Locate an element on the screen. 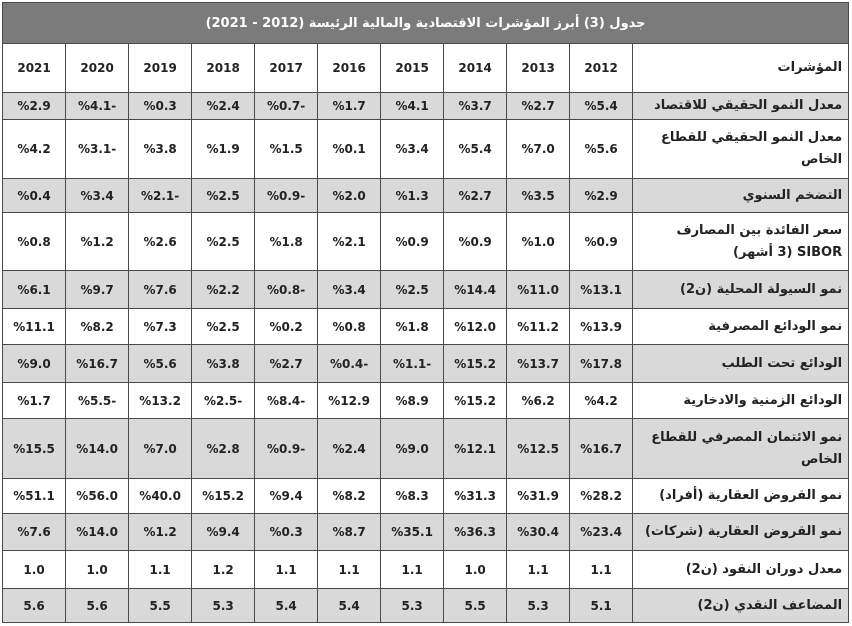 Image resolution: width=852 pixels, height=626 pixels. value-cell: %51.1 is located at coordinates (34, 496).